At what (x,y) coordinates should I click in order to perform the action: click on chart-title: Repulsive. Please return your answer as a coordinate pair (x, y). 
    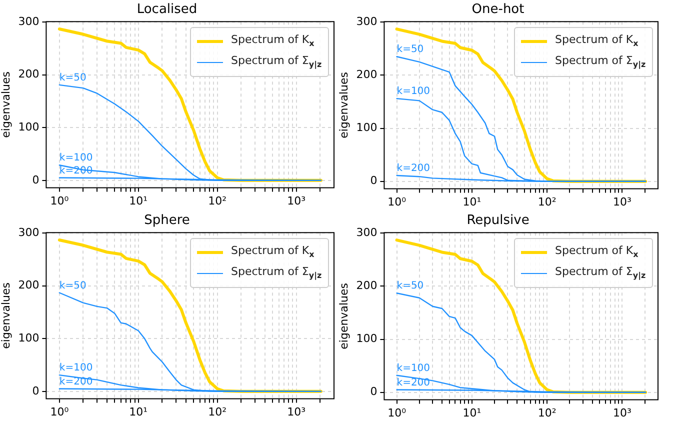
    Looking at the image, I should click on (498, 220).